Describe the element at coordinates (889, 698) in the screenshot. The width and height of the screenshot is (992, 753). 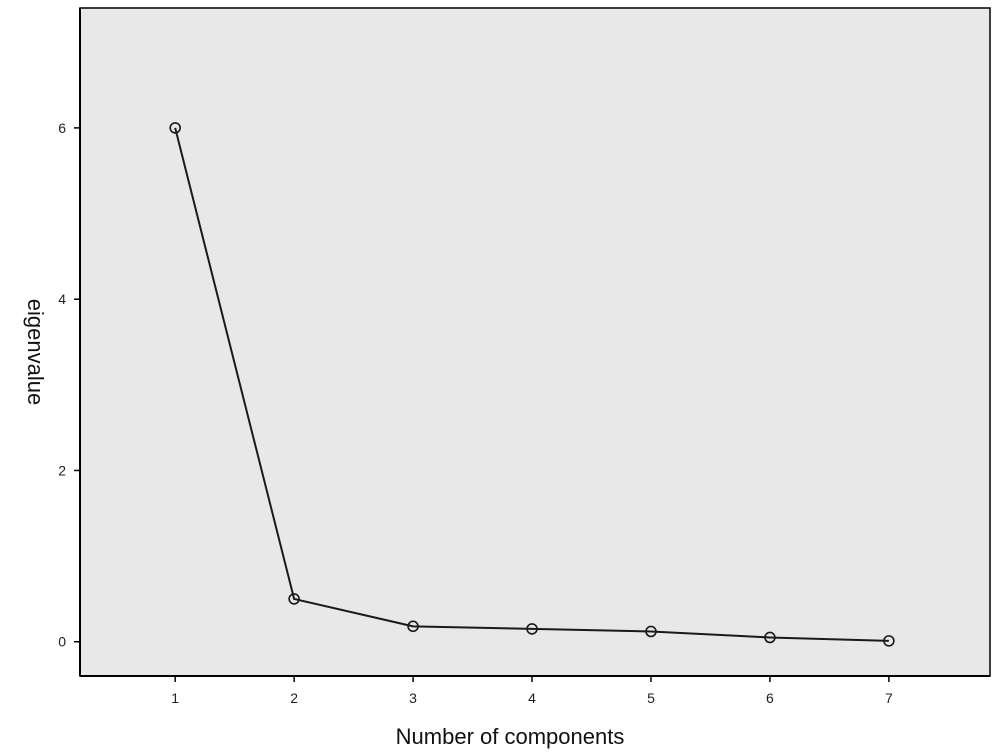
I see `x-tick-label: 7` at that location.